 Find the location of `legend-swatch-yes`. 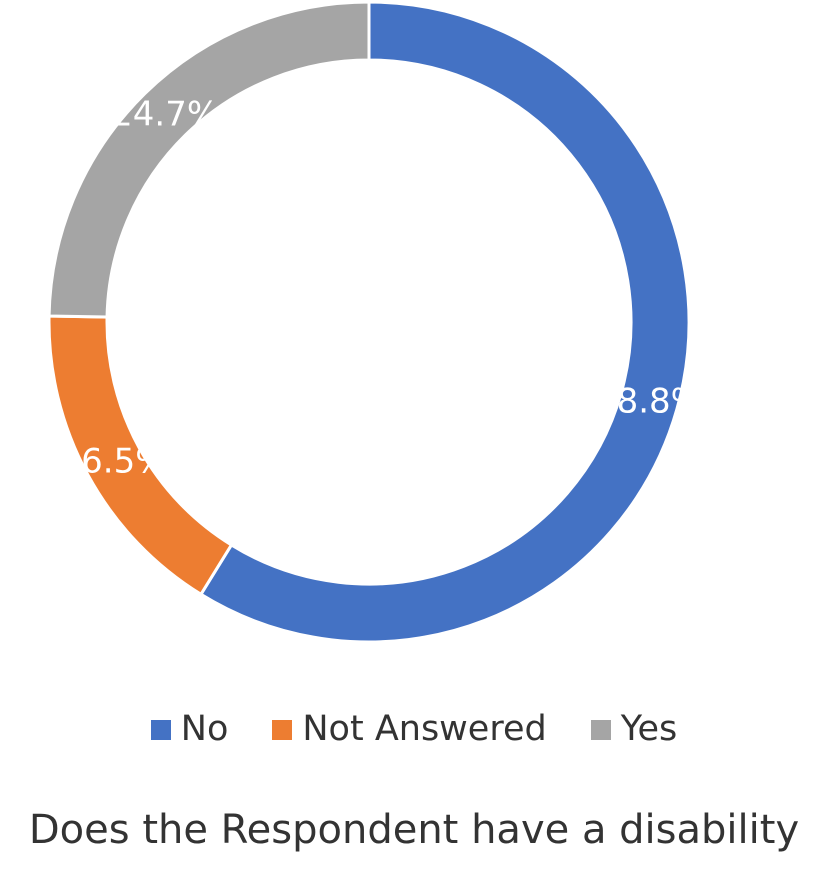

legend-swatch-yes is located at coordinates (600, 729).